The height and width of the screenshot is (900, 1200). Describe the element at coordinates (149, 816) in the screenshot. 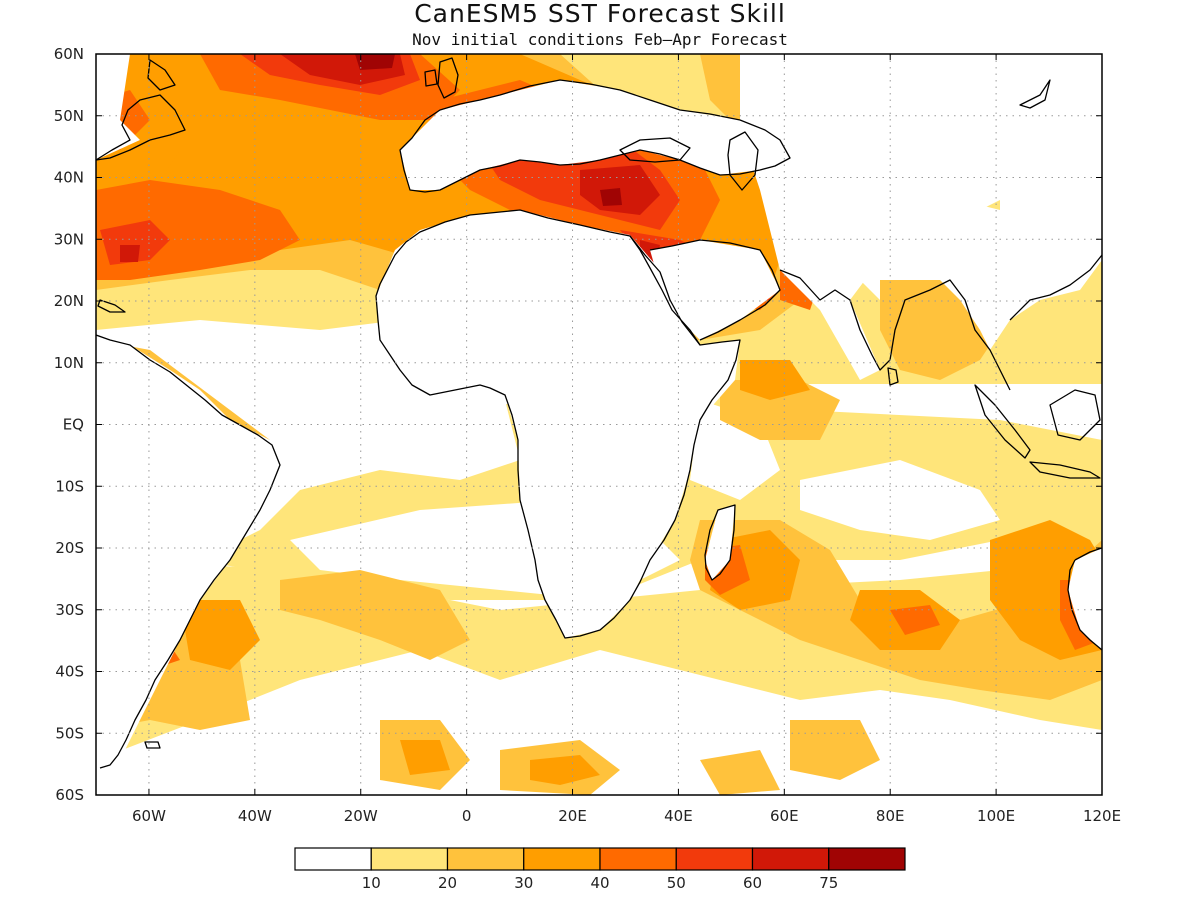

I see `x-tick-label: 60W` at that location.